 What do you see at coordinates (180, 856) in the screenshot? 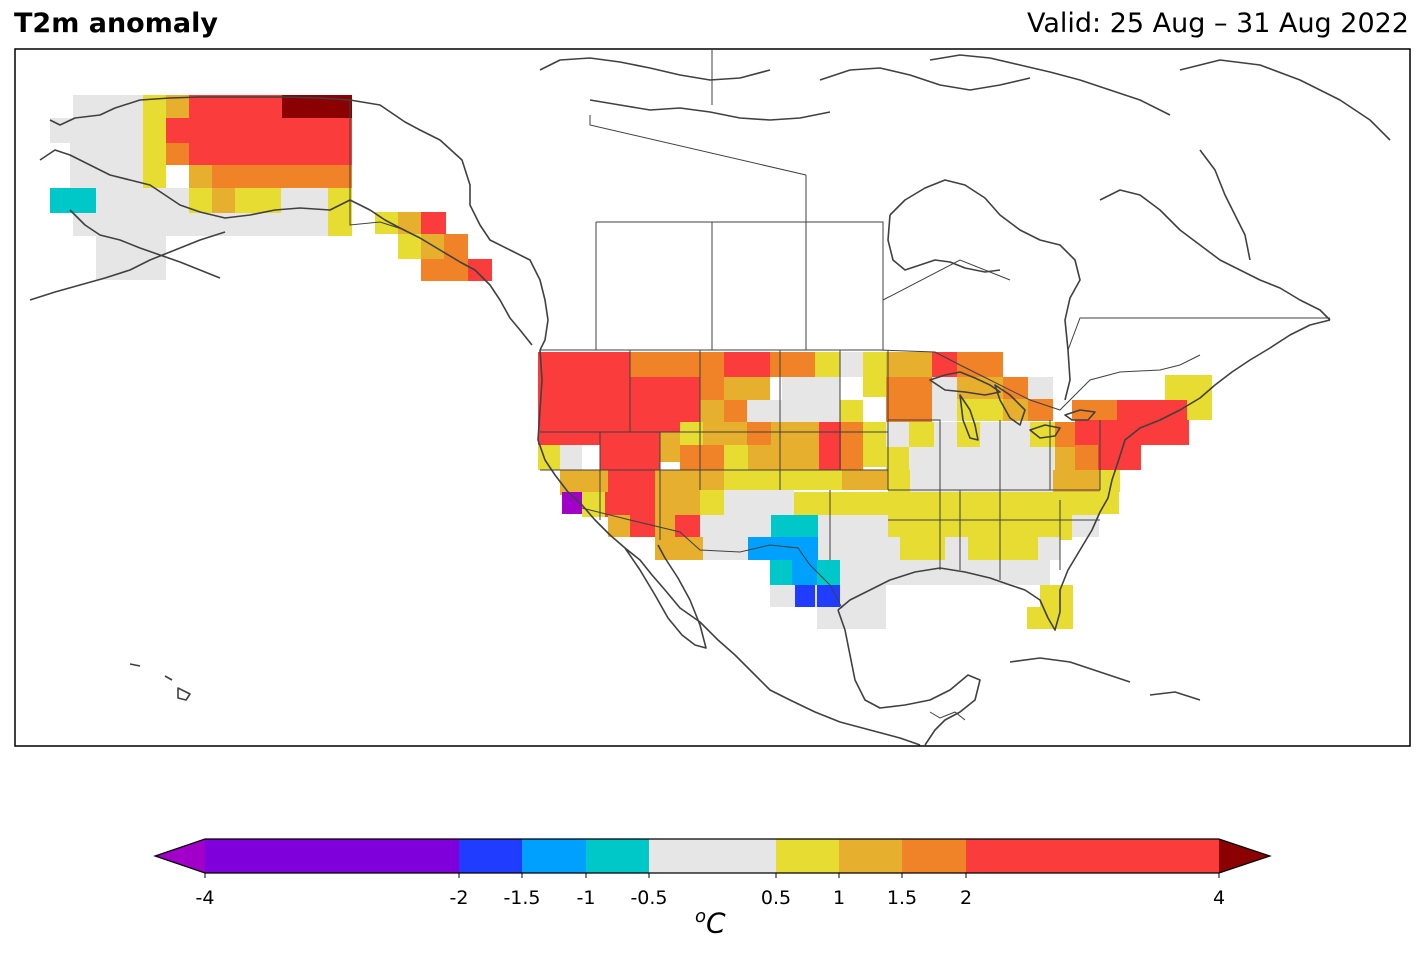
I see `colorbar-under-extension` at bounding box center [180, 856].